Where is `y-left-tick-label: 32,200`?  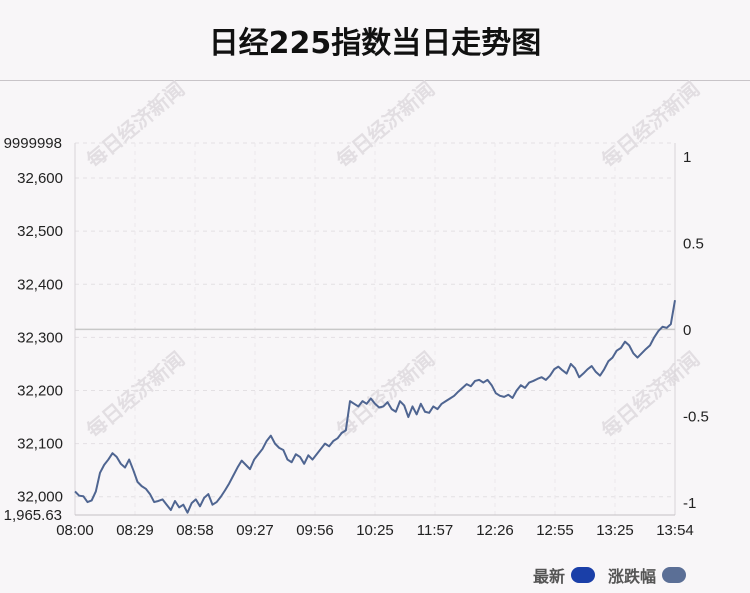
y-left-tick-label: 32,200 is located at coordinates (40, 391).